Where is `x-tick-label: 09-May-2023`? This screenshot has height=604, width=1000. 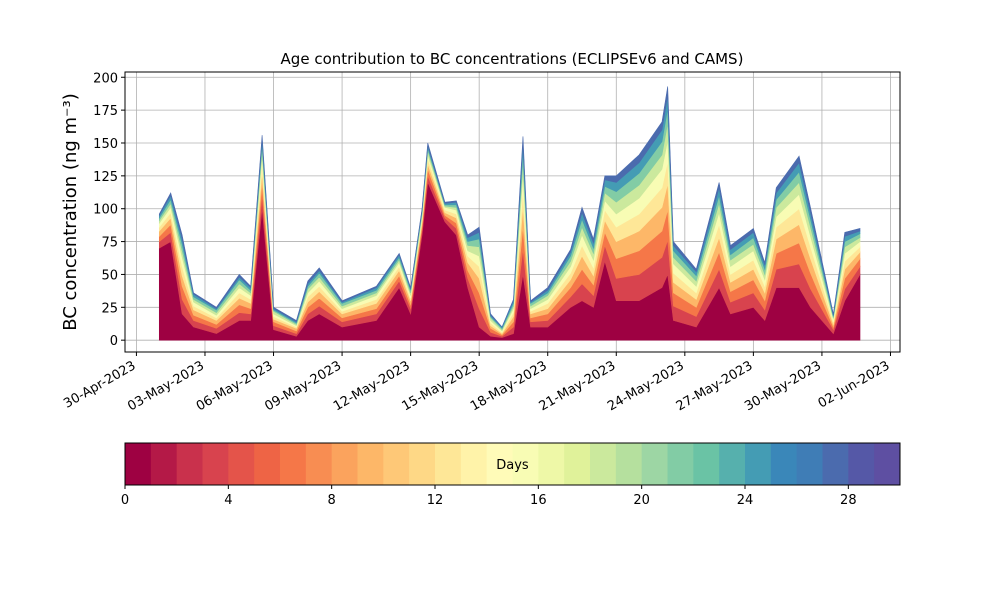 x-tick-label: 09-May-2023 is located at coordinates (303, 386).